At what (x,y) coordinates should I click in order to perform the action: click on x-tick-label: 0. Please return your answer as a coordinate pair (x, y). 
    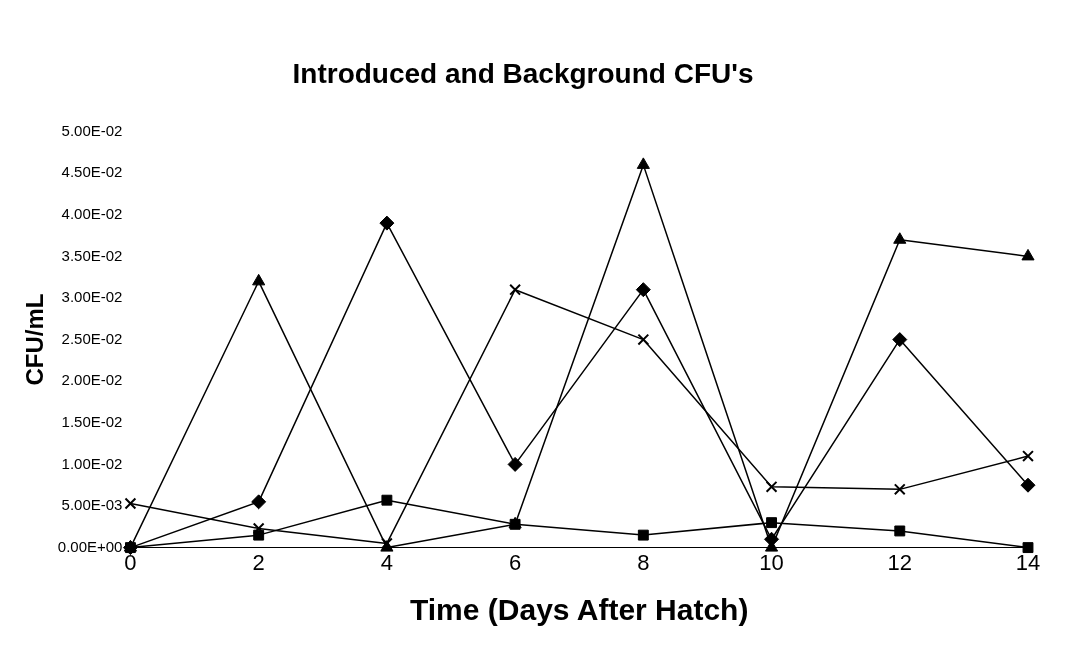
    Looking at the image, I should click on (130, 562).